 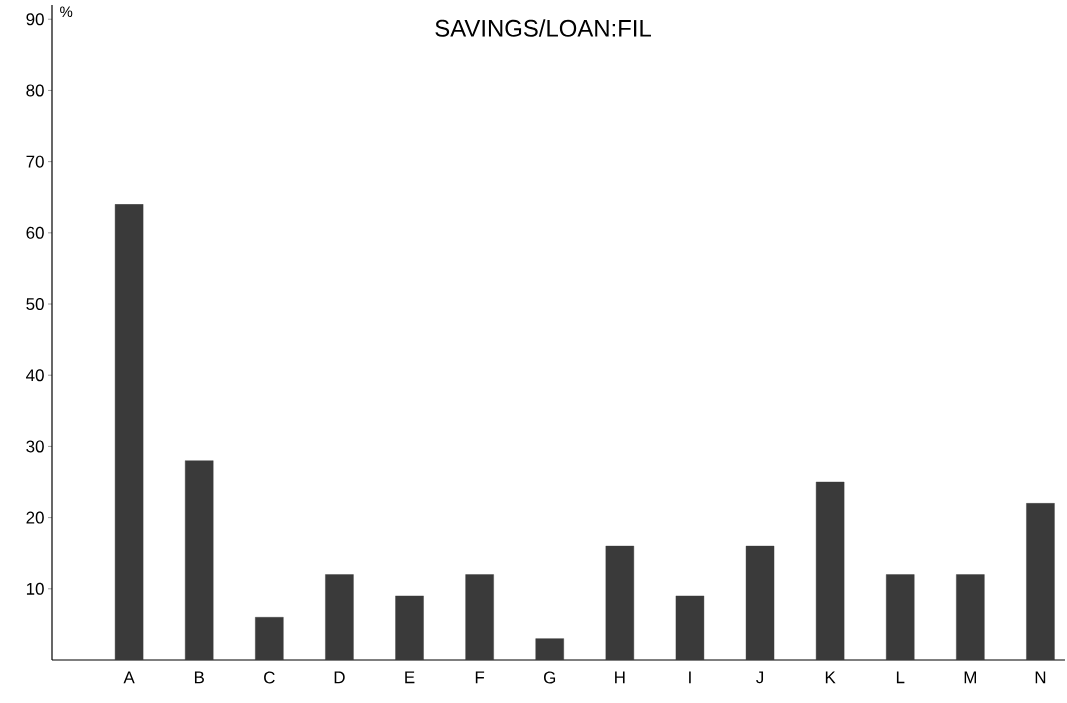 What do you see at coordinates (35, 588) in the screenshot?
I see `y-tick-label: 10` at bounding box center [35, 588].